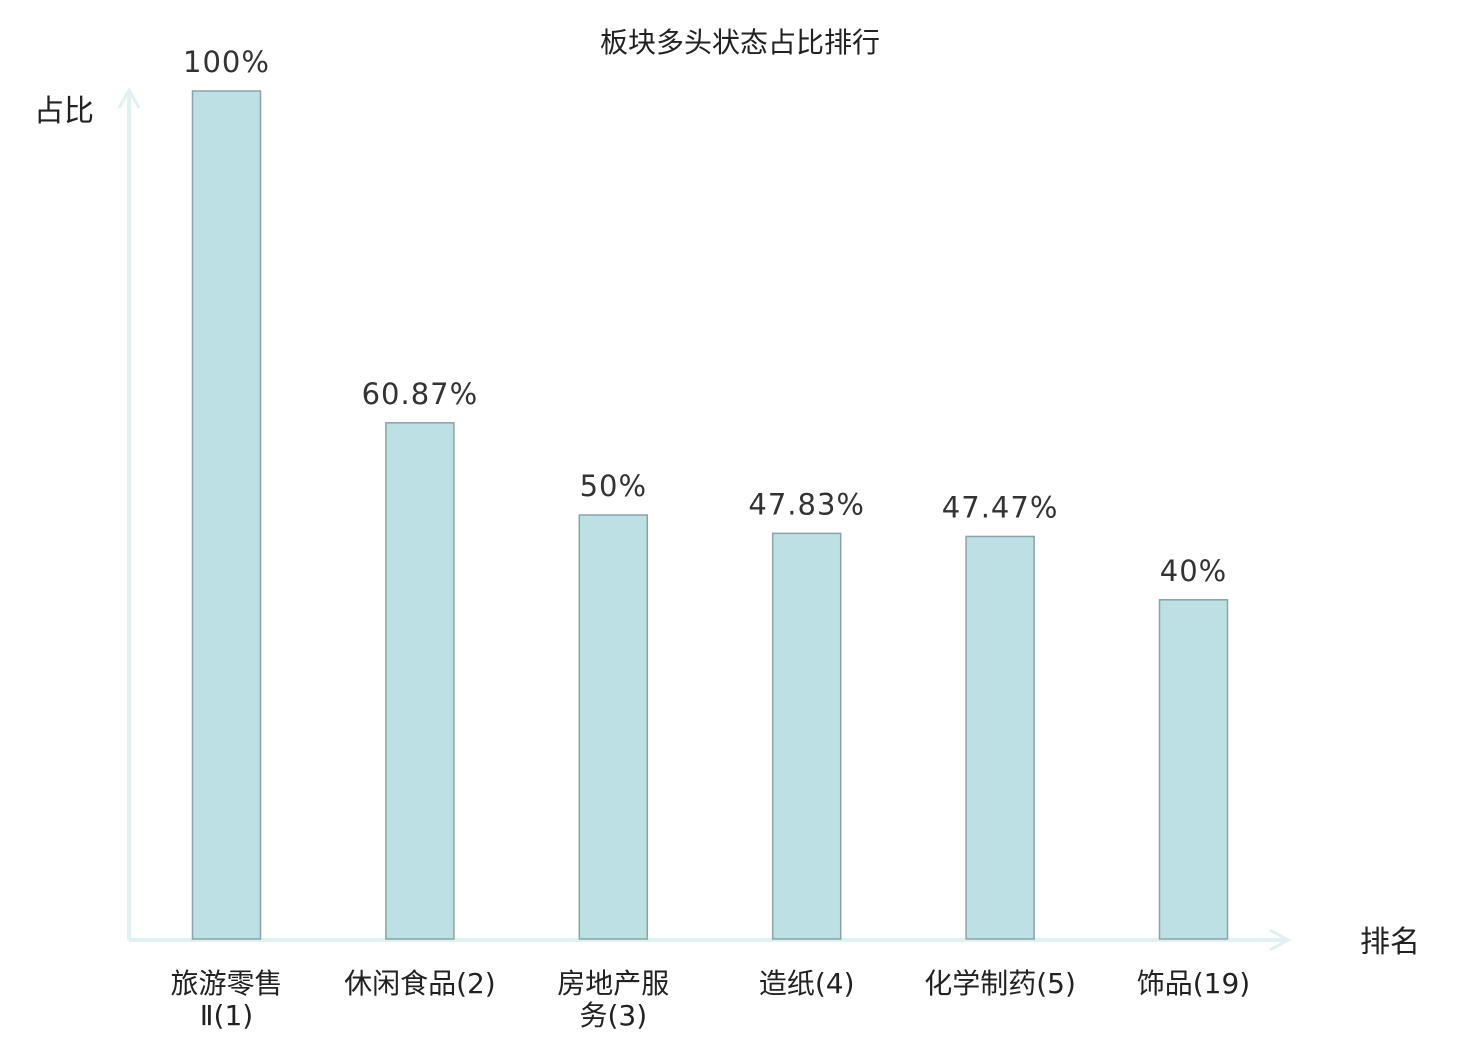  Describe the element at coordinates (613, 486) in the screenshot. I see `value-label-3: 50%` at that location.